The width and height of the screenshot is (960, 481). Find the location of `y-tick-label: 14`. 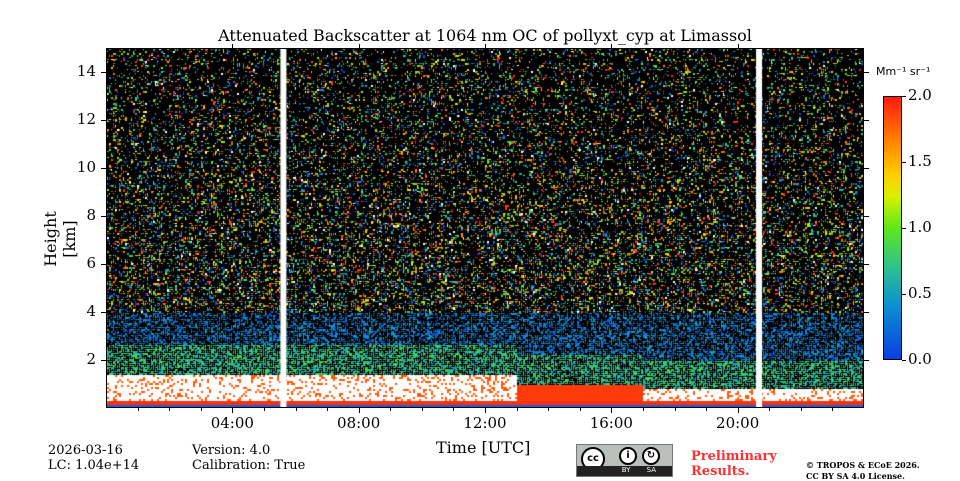

y-tick-label: 14 is located at coordinates (86, 71).